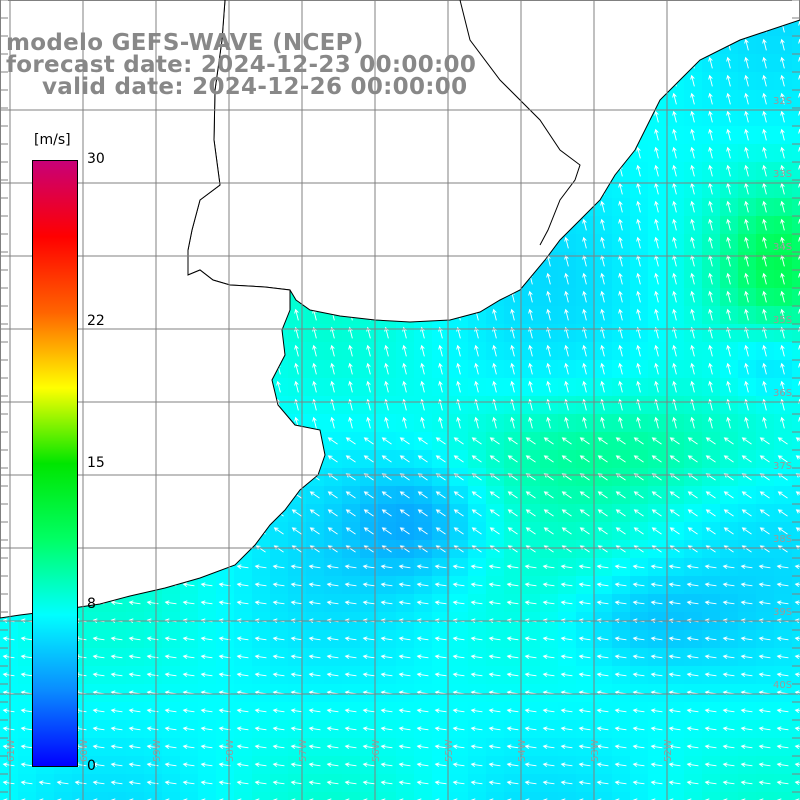 Image resolution: width=800 pixels, height=800 pixels. I want to click on uruguay-border, so click(520, 123).